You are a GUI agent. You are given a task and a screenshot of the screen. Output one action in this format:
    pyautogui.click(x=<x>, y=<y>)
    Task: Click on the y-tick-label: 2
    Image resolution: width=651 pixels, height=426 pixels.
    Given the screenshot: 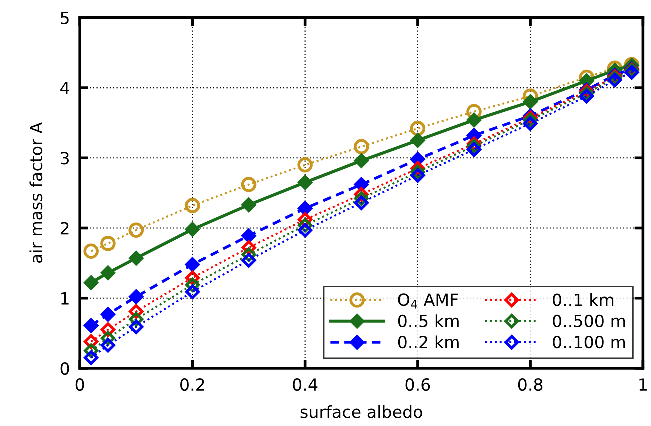 What is the action you would take?
    pyautogui.click(x=64, y=228)
    